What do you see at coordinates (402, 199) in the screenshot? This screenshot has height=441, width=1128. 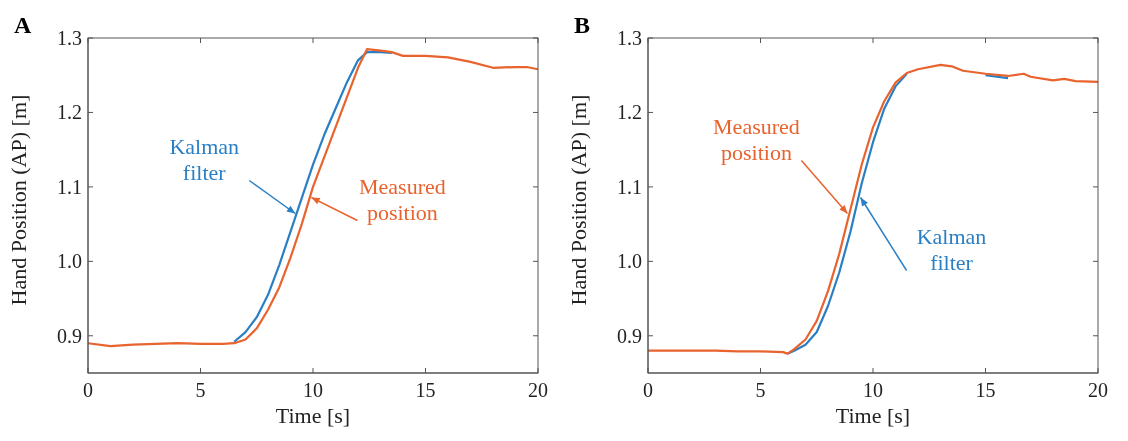 I see `legend-label: Measured position` at bounding box center [402, 199].